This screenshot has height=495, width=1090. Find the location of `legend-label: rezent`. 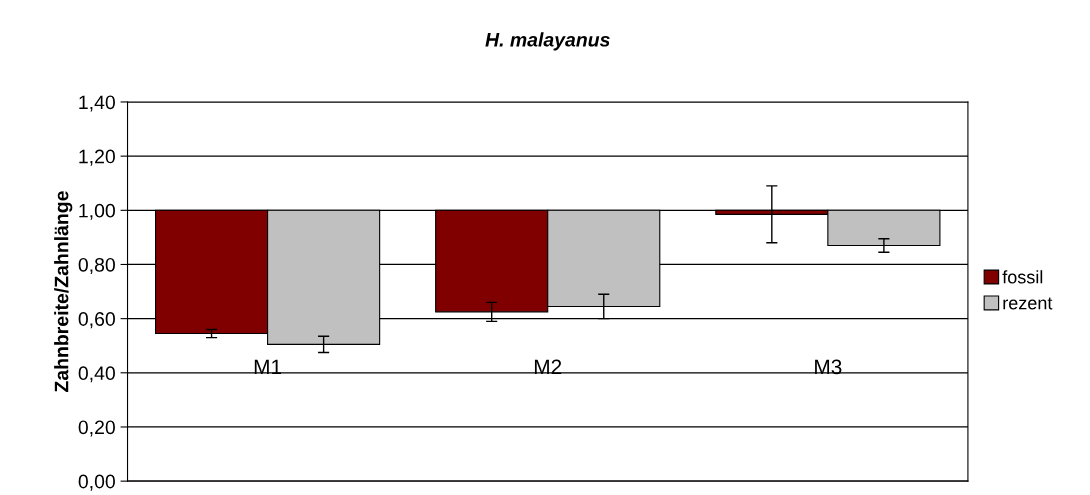

legend-label: rezent is located at coordinates (1028, 303).